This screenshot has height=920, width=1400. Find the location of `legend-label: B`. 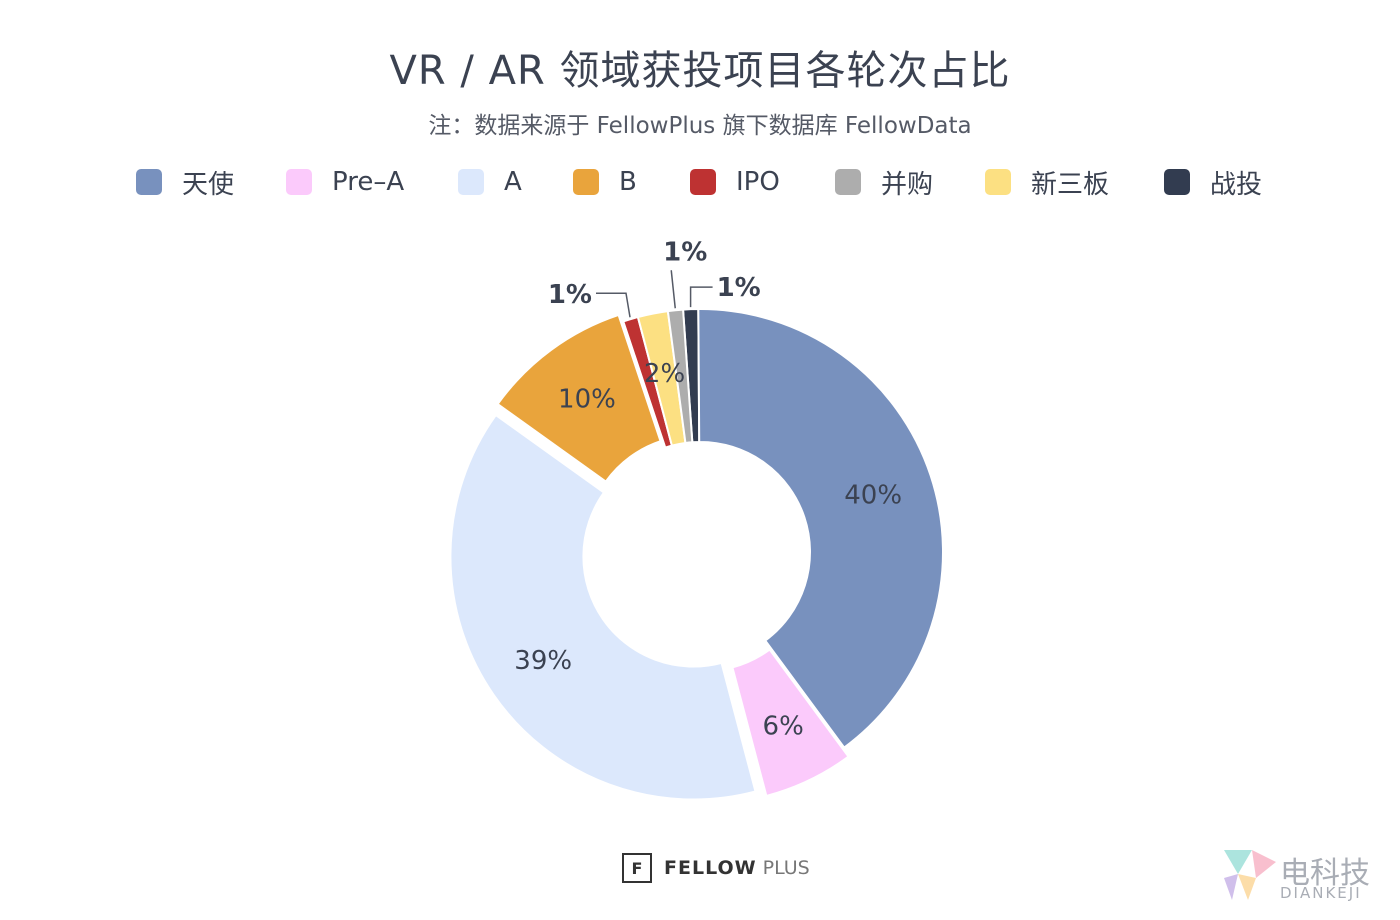

legend-label: B is located at coordinates (628, 182).